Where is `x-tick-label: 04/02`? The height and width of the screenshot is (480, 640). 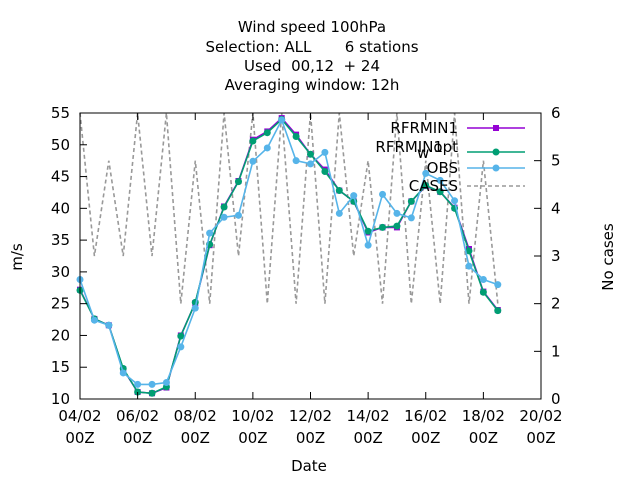 x-tick-label: 04/02 is located at coordinates (79, 416).